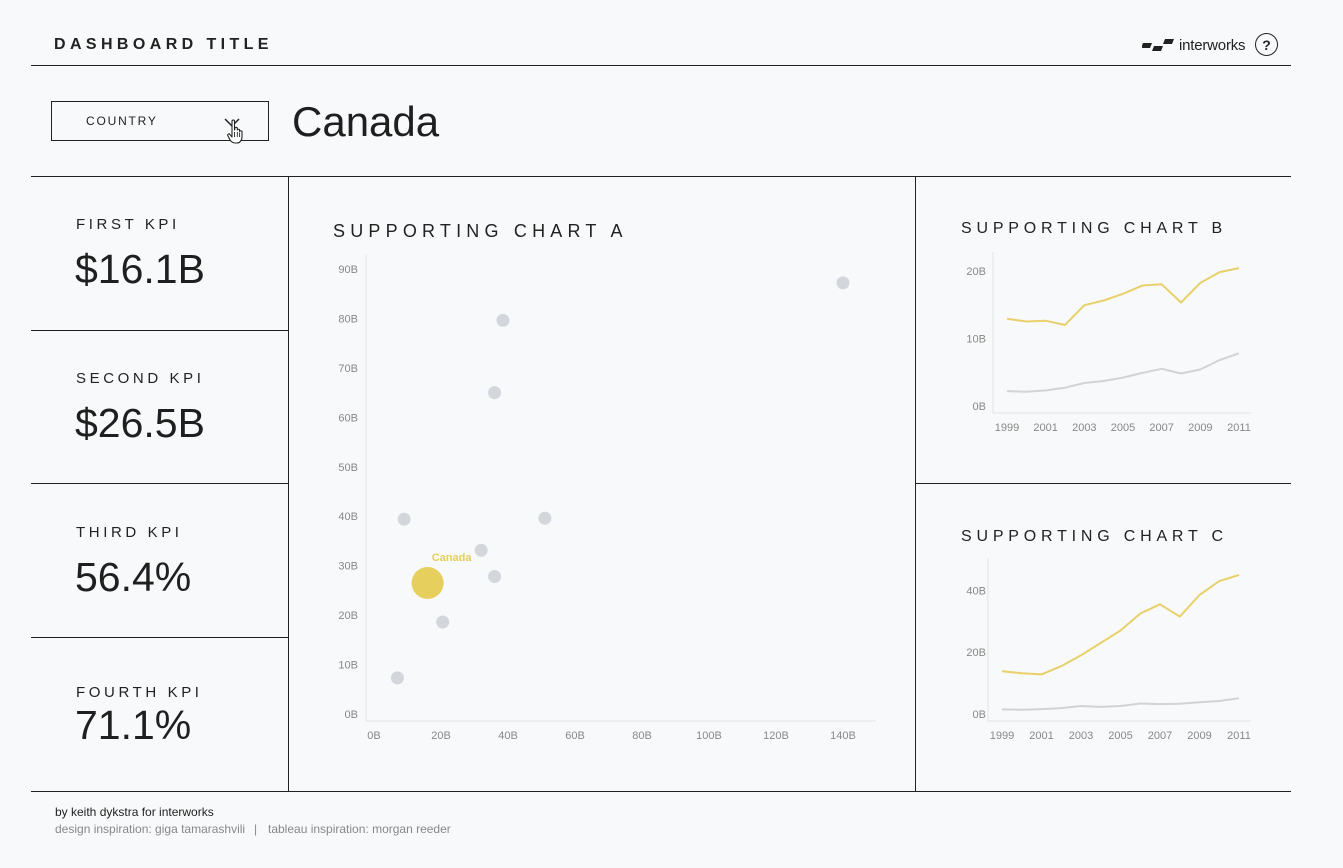 The width and height of the screenshot is (1343, 868). What do you see at coordinates (661, 176) in the screenshot?
I see `content-top-divider` at bounding box center [661, 176].